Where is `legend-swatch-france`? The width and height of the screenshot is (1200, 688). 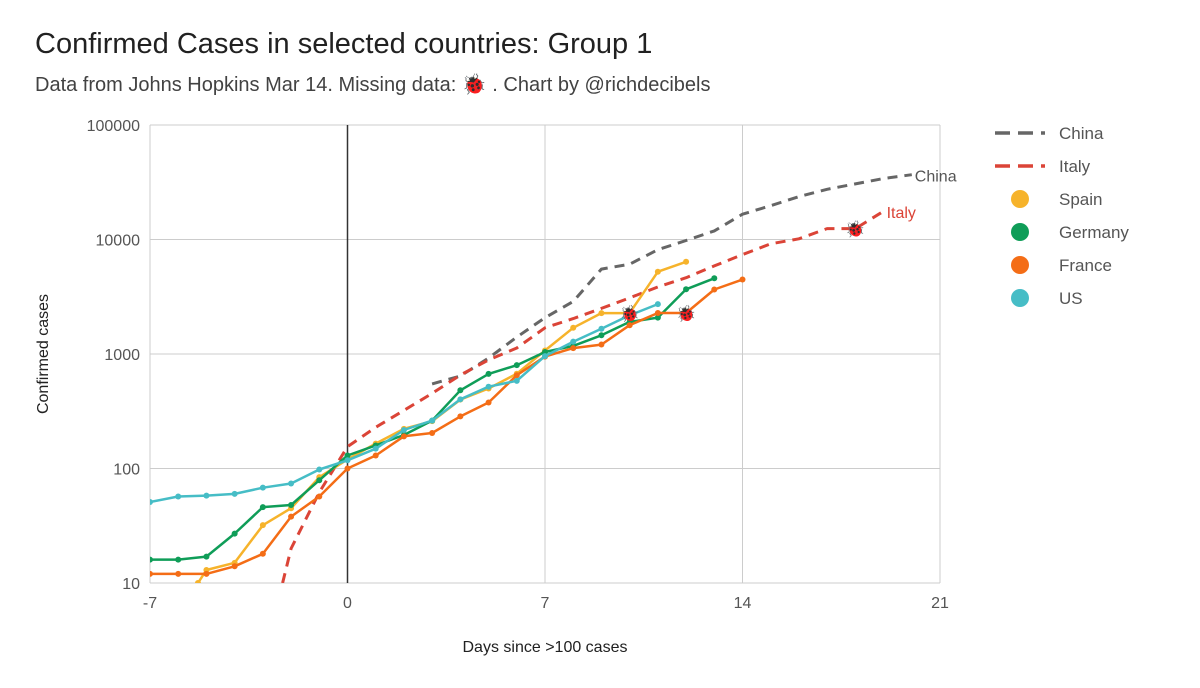
legend-swatch-france is located at coordinates (1020, 265).